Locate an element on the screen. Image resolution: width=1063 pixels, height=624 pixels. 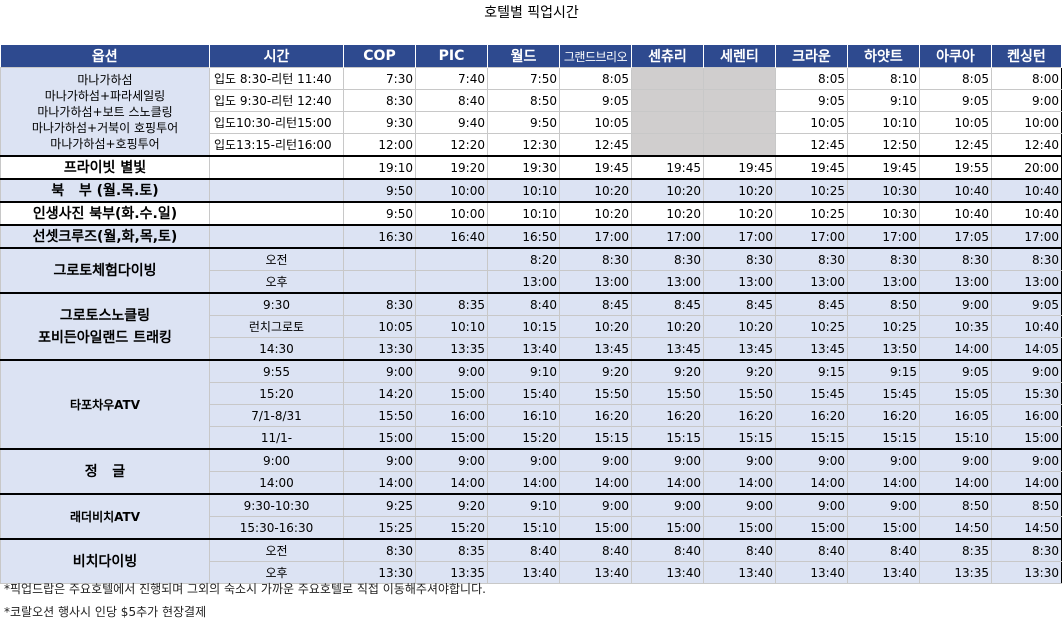
column-header: 켄싱턴 is located at coordinates (1026, 56).